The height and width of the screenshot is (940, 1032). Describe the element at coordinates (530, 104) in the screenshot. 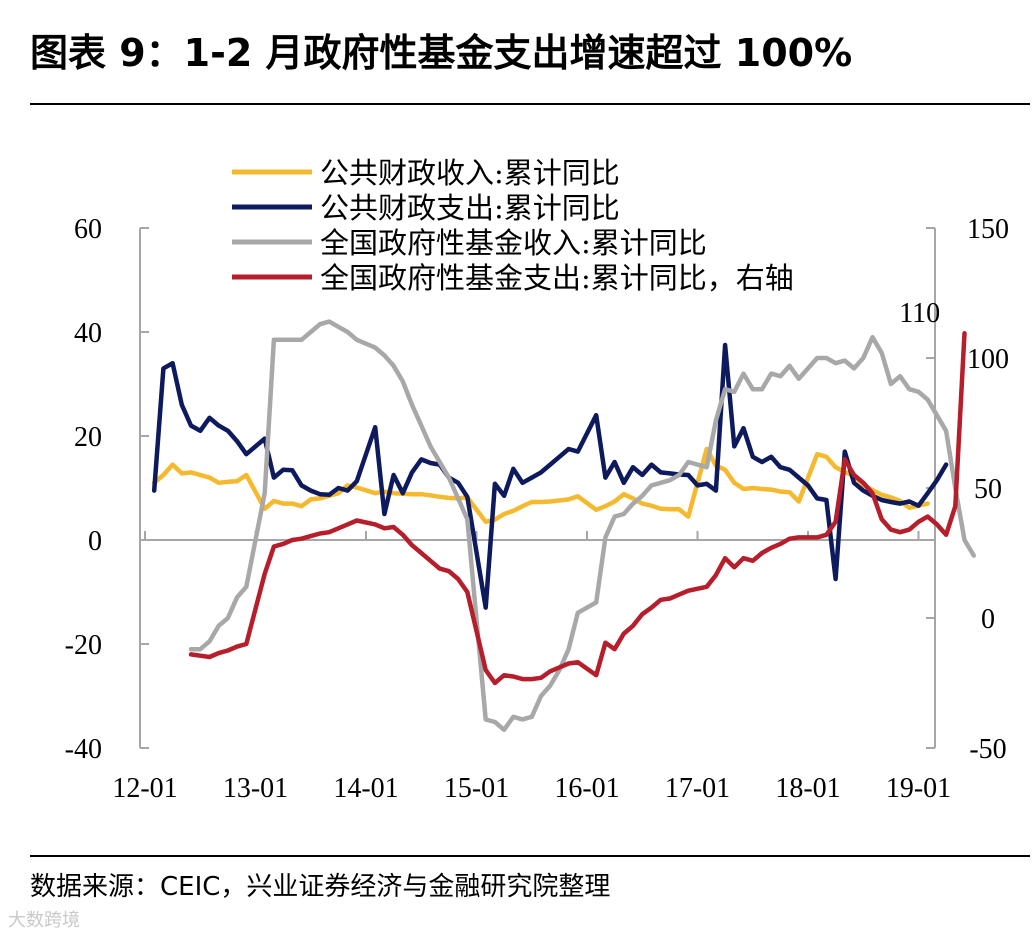

I see `title-divider` at that location.